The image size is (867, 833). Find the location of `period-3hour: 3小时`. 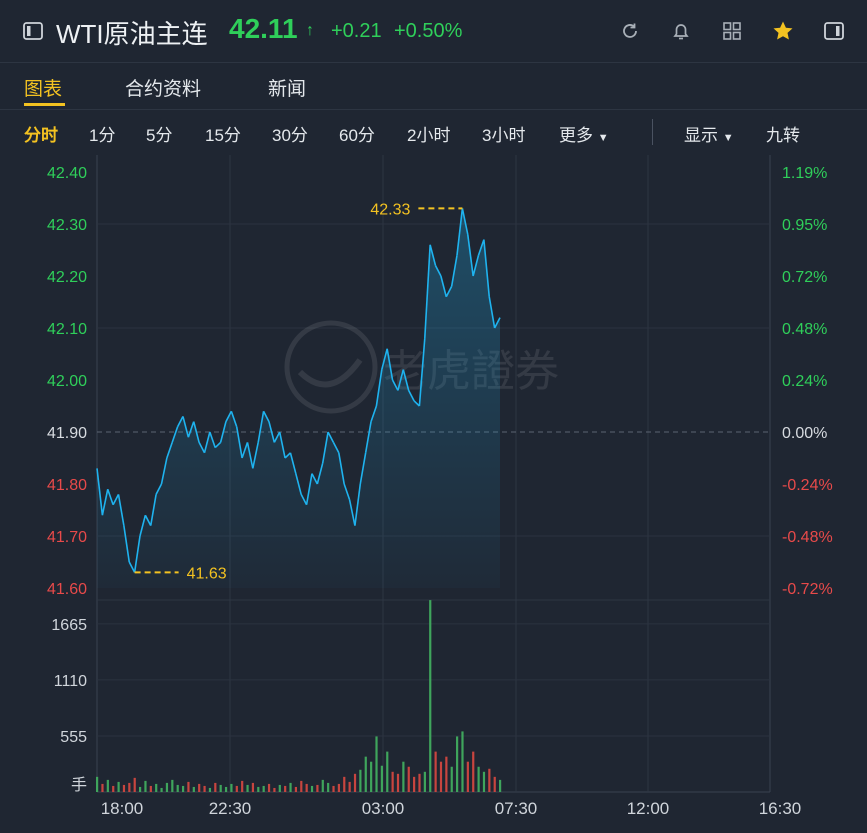

period-3hour: 3小时 is located at coordinates (504, 135).